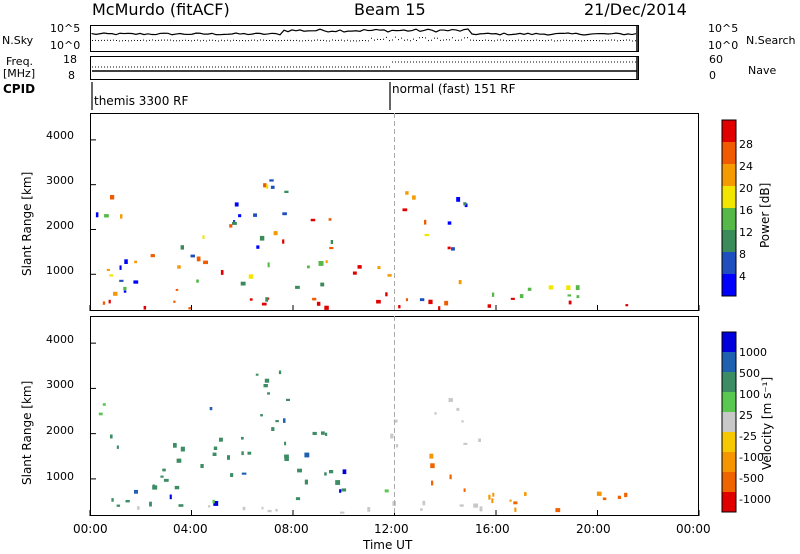 Image resolution: width=800 pixels, height=554 pixels. I want to click on xtick-1200: 12:00, so click(391, 529).